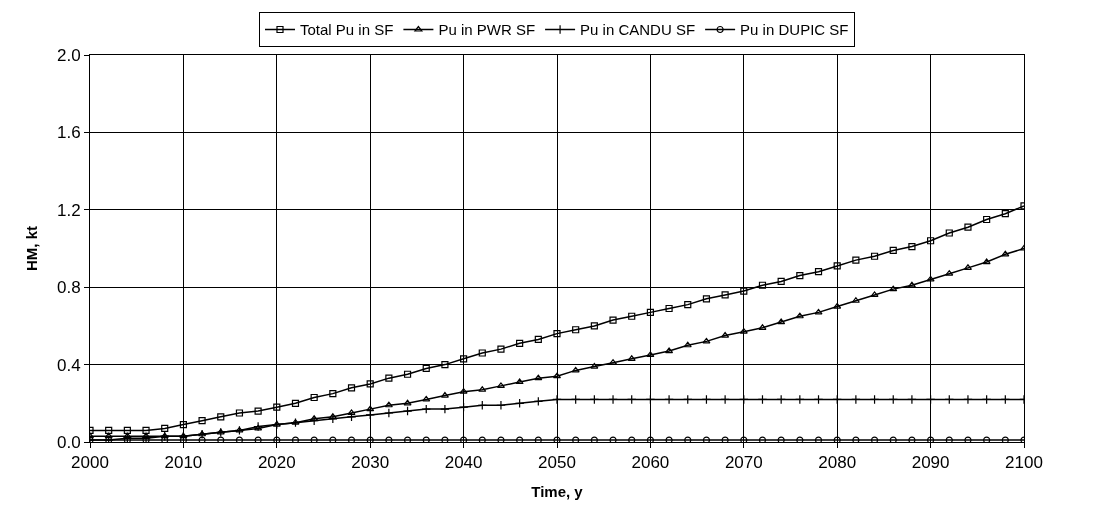 This screenshot has height=512, width=1094. Describe the element at coordinates (1024, 463) in the screenshot. I see `x-tick-label: 2100` at that location.